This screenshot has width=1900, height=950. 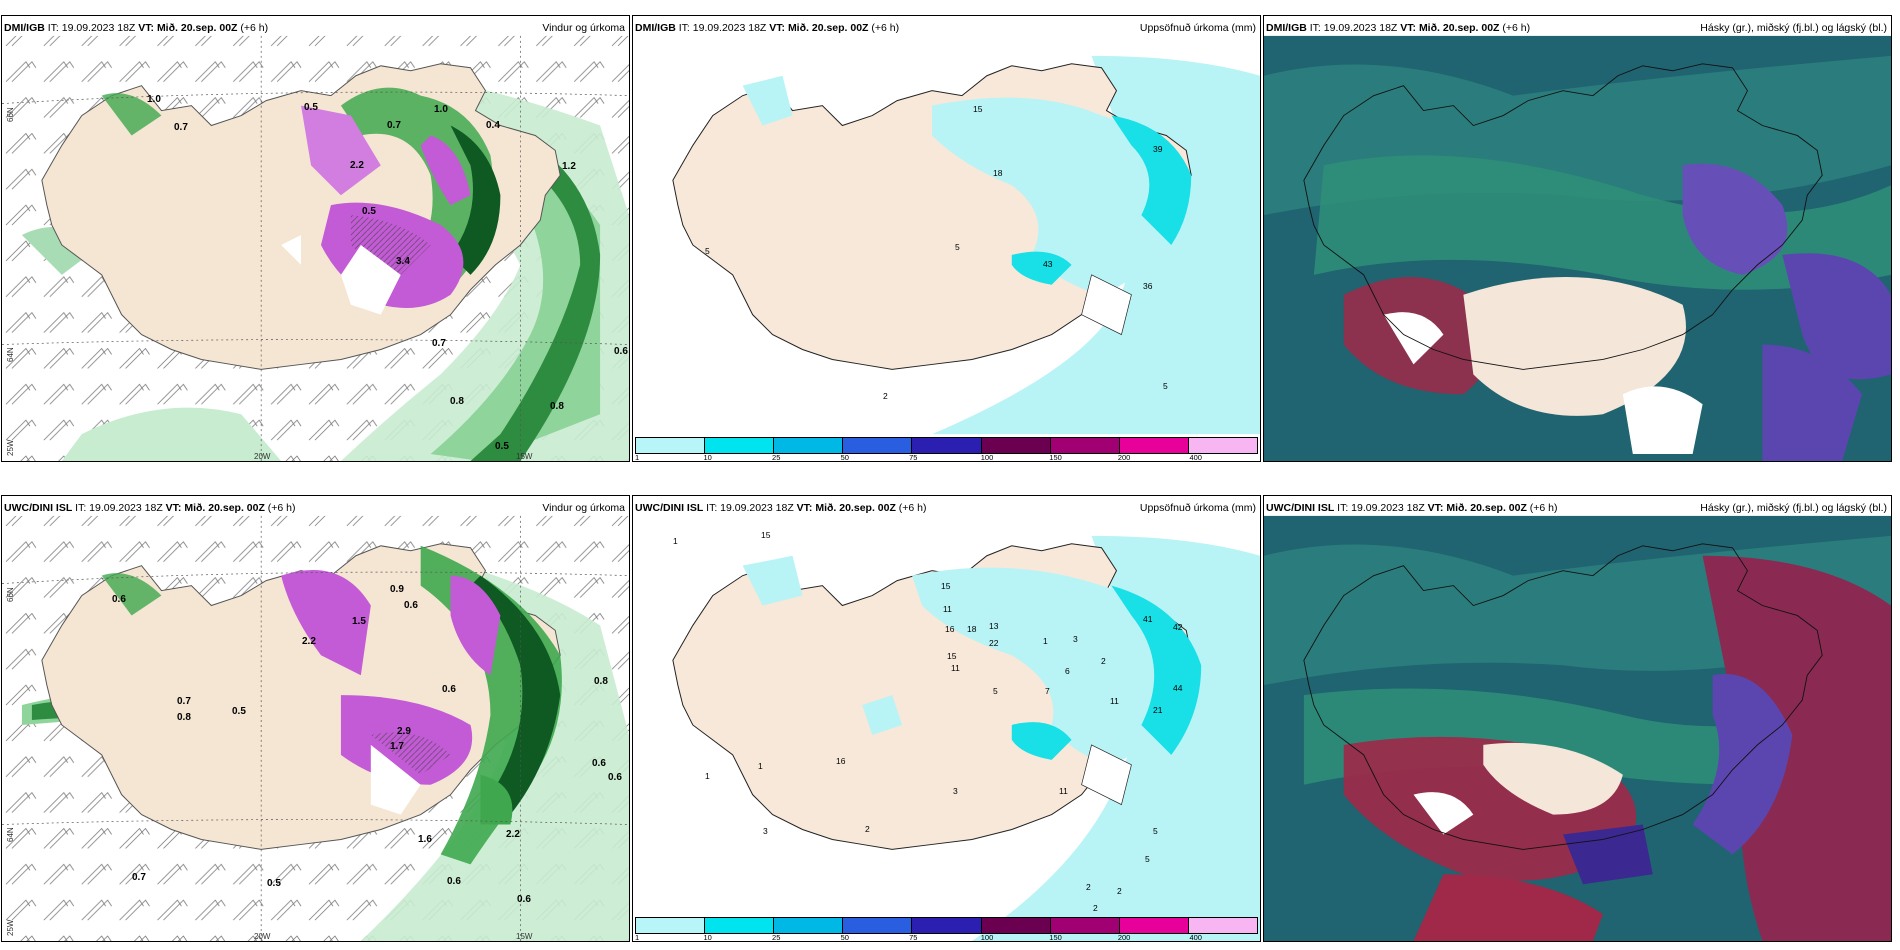 I want to click on lon-label-15: 15W, so click(x=524, y=456).